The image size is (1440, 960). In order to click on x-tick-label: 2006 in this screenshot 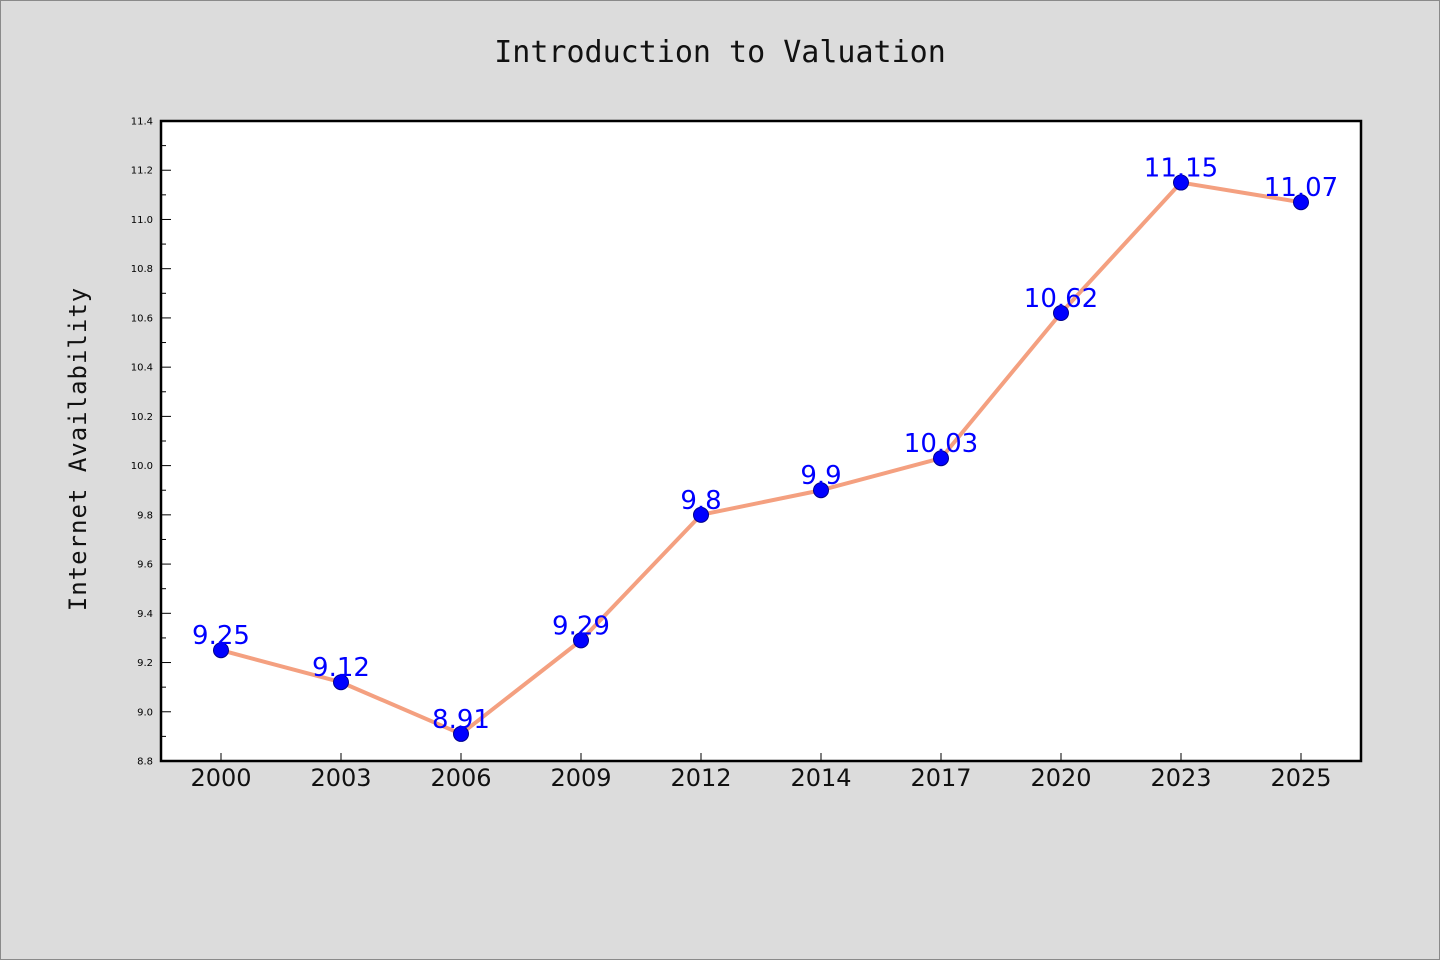, I will do `click(460, 778)`.